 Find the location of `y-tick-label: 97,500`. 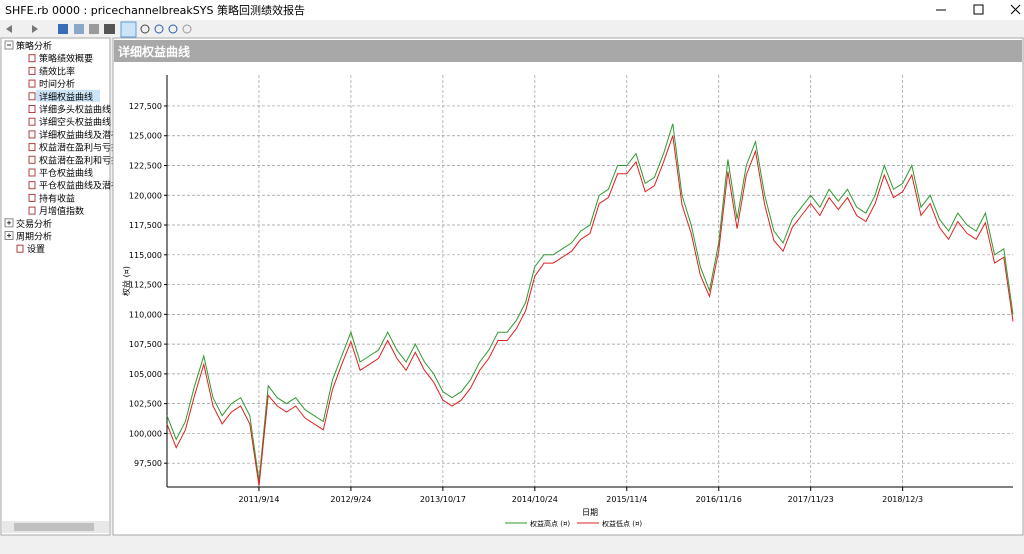

y-tick-label: 97,500 is located at coordinates (148, 463).